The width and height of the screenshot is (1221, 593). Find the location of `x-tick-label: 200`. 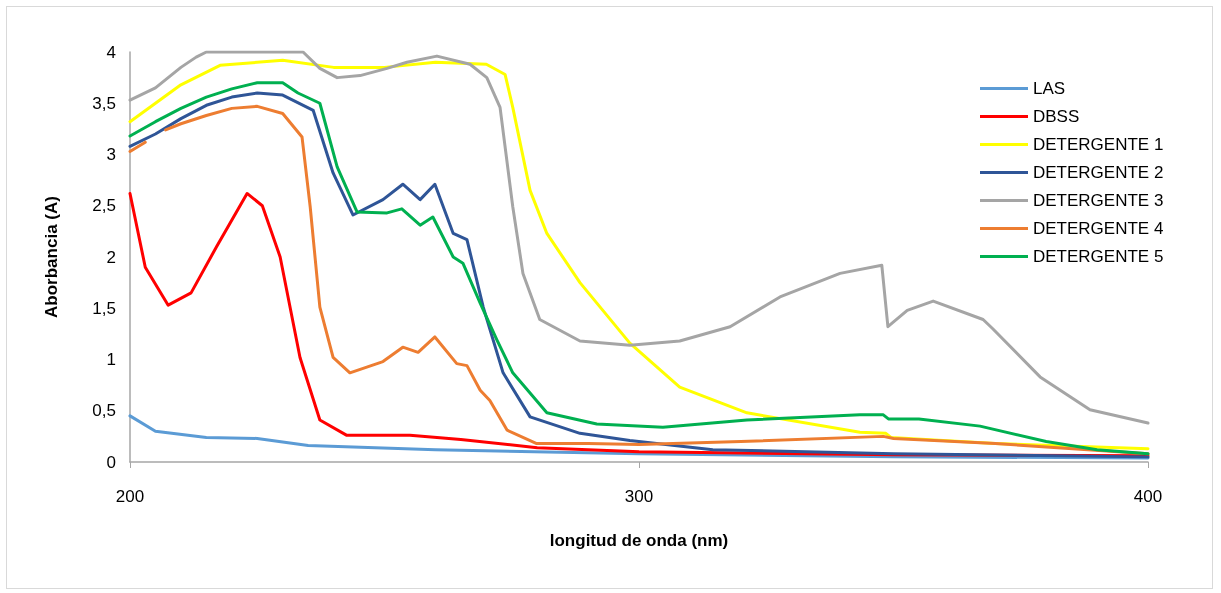

x-tick-label: 200 is located at coordinates (130, 496).